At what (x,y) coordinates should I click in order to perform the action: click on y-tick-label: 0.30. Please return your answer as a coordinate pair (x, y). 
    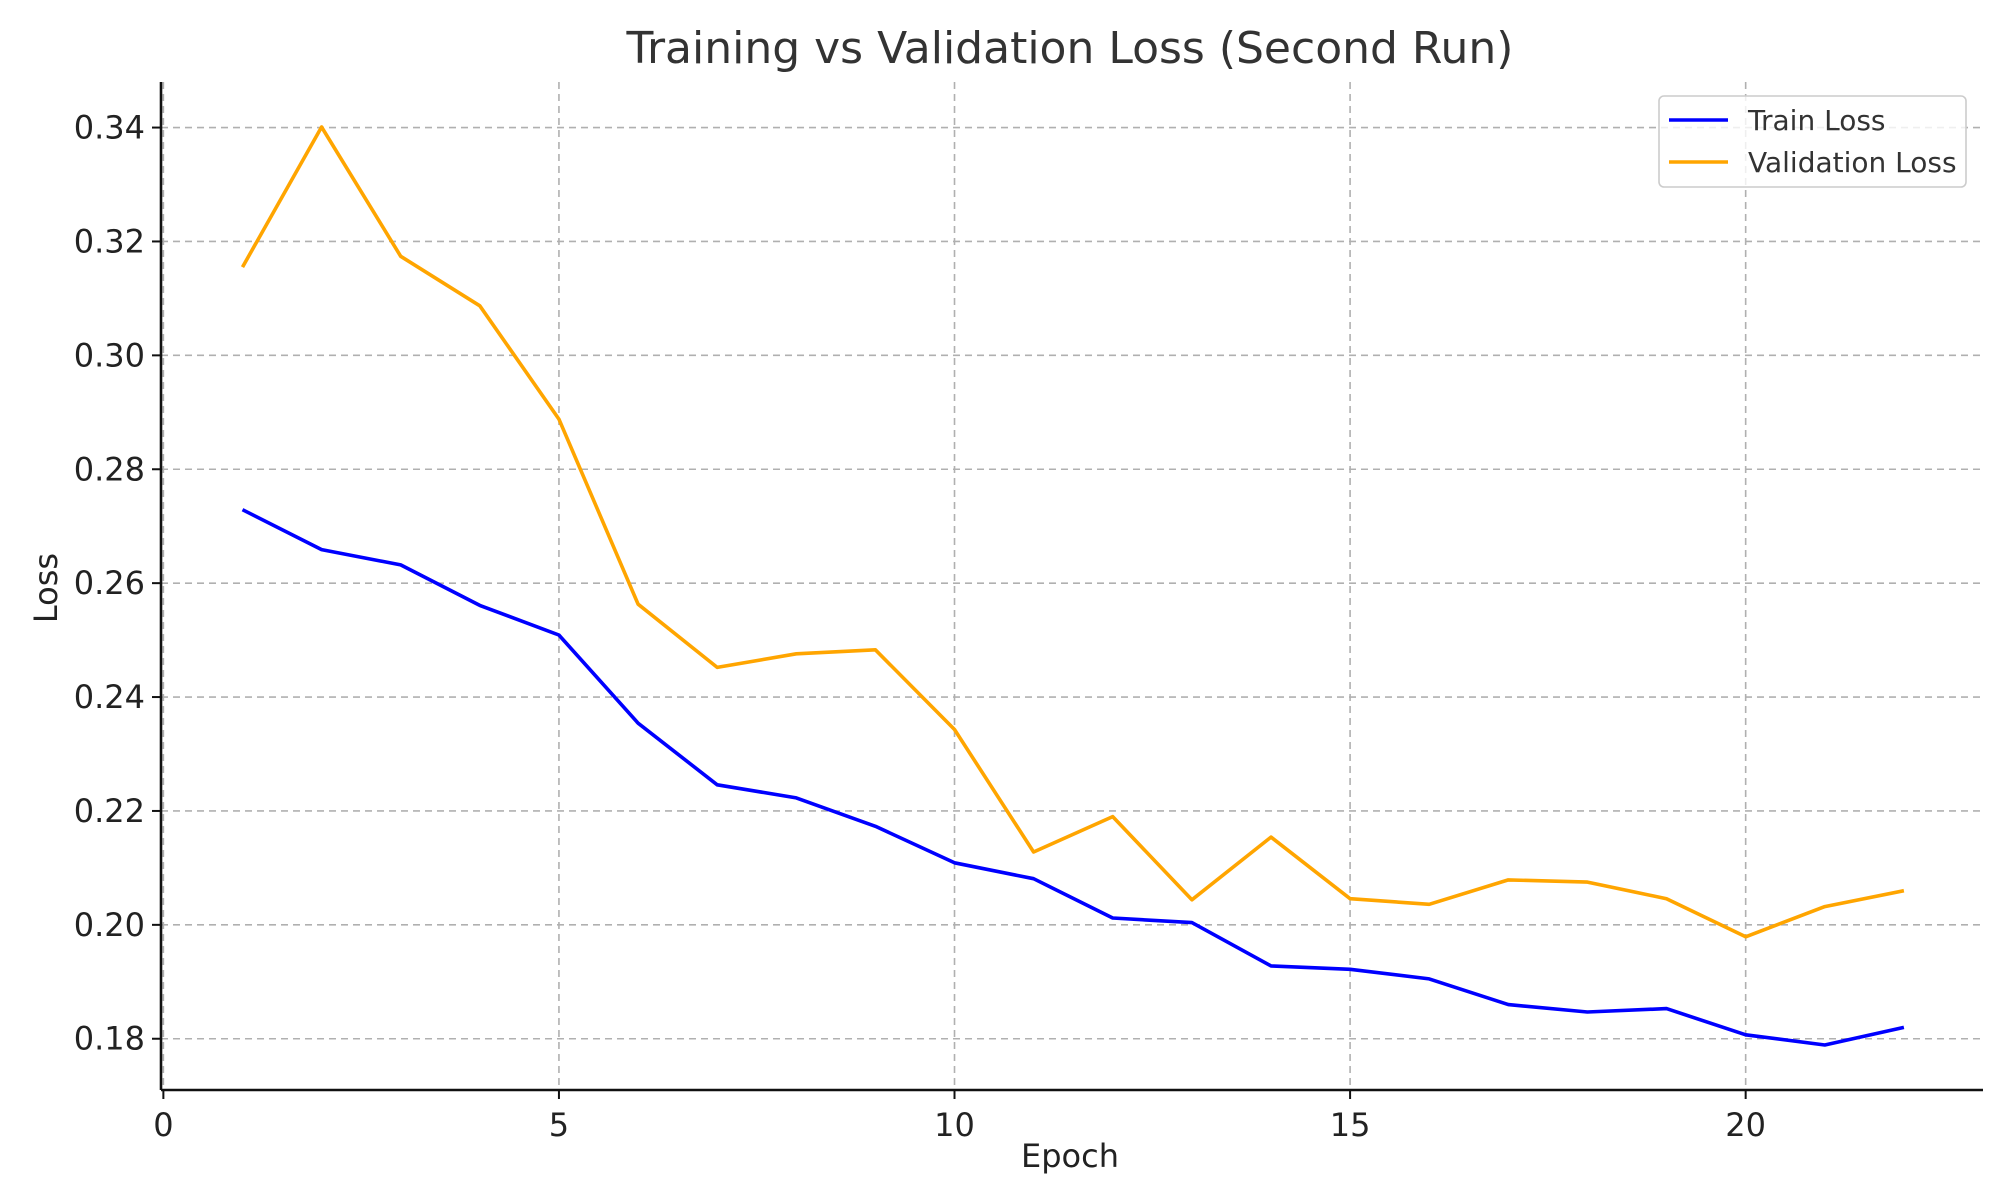
    Looking at the image, I should click on (109, 355).